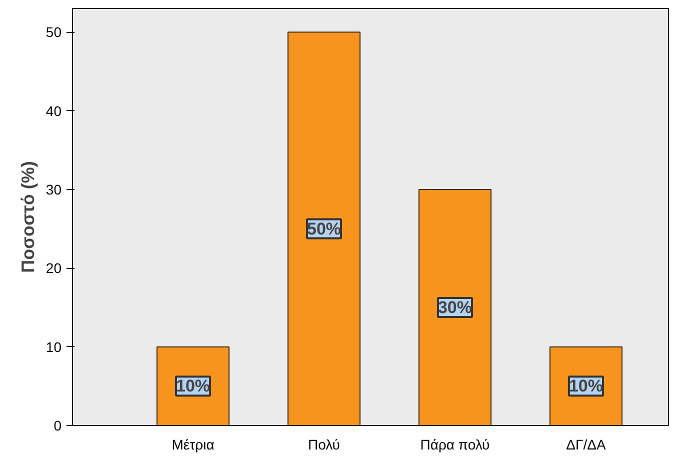 The image size is (686, 463). Describe the element at coordinates (324, 444) in the screenshot. I see `x-tick-label: Πολύ` at that location.